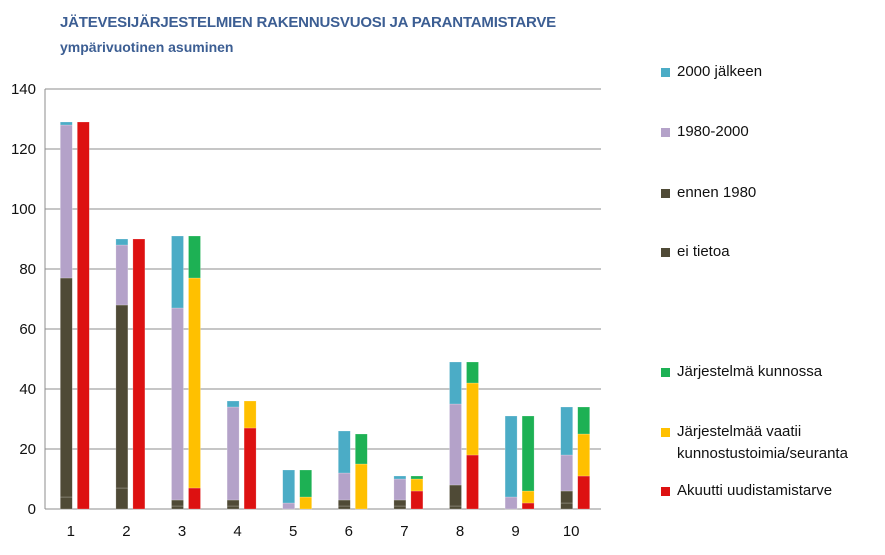 The width and height of the screenshot is (885, 555). What do you see at coordinates (147, 47) in the screenshot?
I see `chart-subtitle: ympärivuotinen asuminen` at bounding box center [147, 47].